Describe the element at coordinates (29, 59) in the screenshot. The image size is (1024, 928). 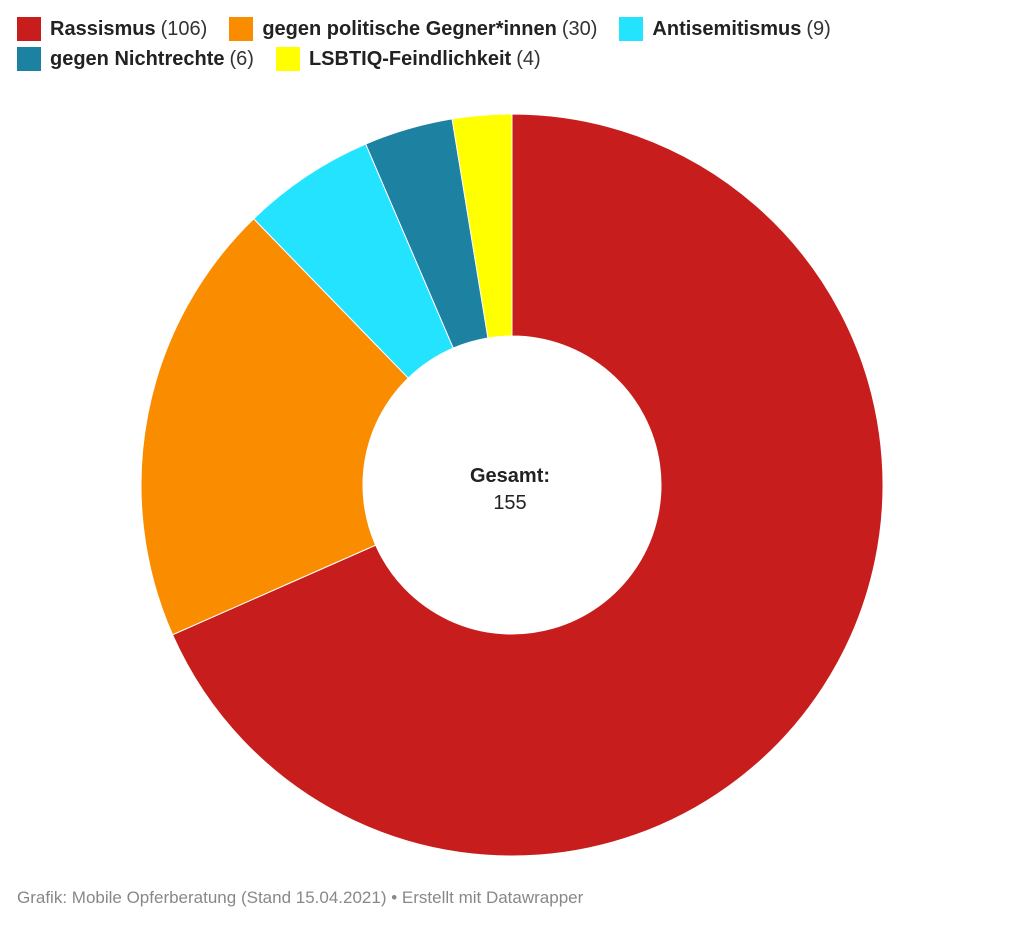
I see `legend-swatch-nichtrechte` at that location.